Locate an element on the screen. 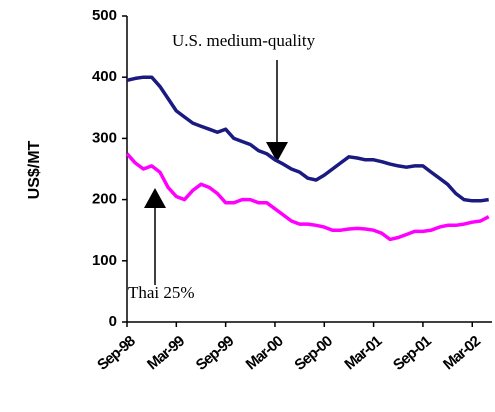 The height and width of the screenshot is (412, 495). annotation: U.S. medium-quality is located at coordinates (244, 40).